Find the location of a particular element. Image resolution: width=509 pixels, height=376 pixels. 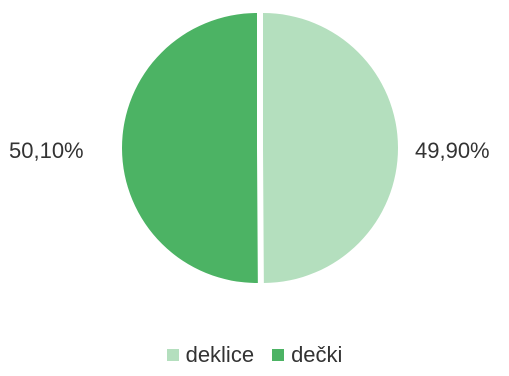

legend-item-deklice: deklice is located at coordinates (210, 355).